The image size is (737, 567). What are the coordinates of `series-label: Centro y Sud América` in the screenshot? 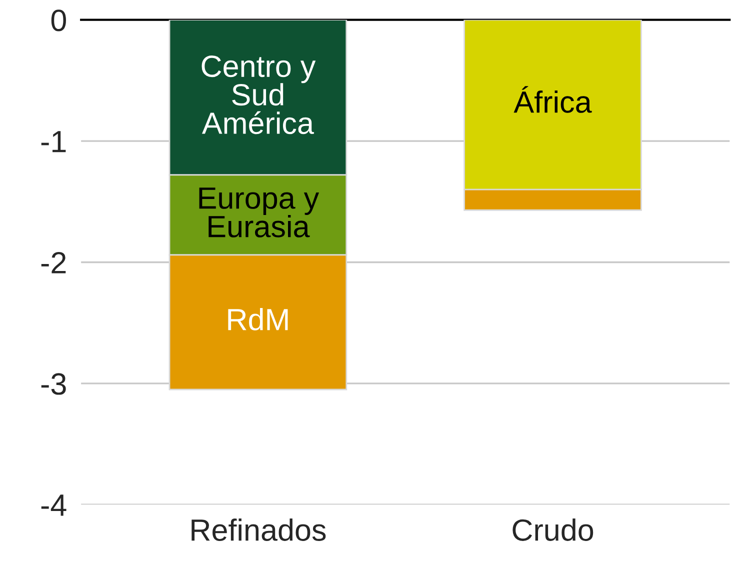 It's located at (259, 94).